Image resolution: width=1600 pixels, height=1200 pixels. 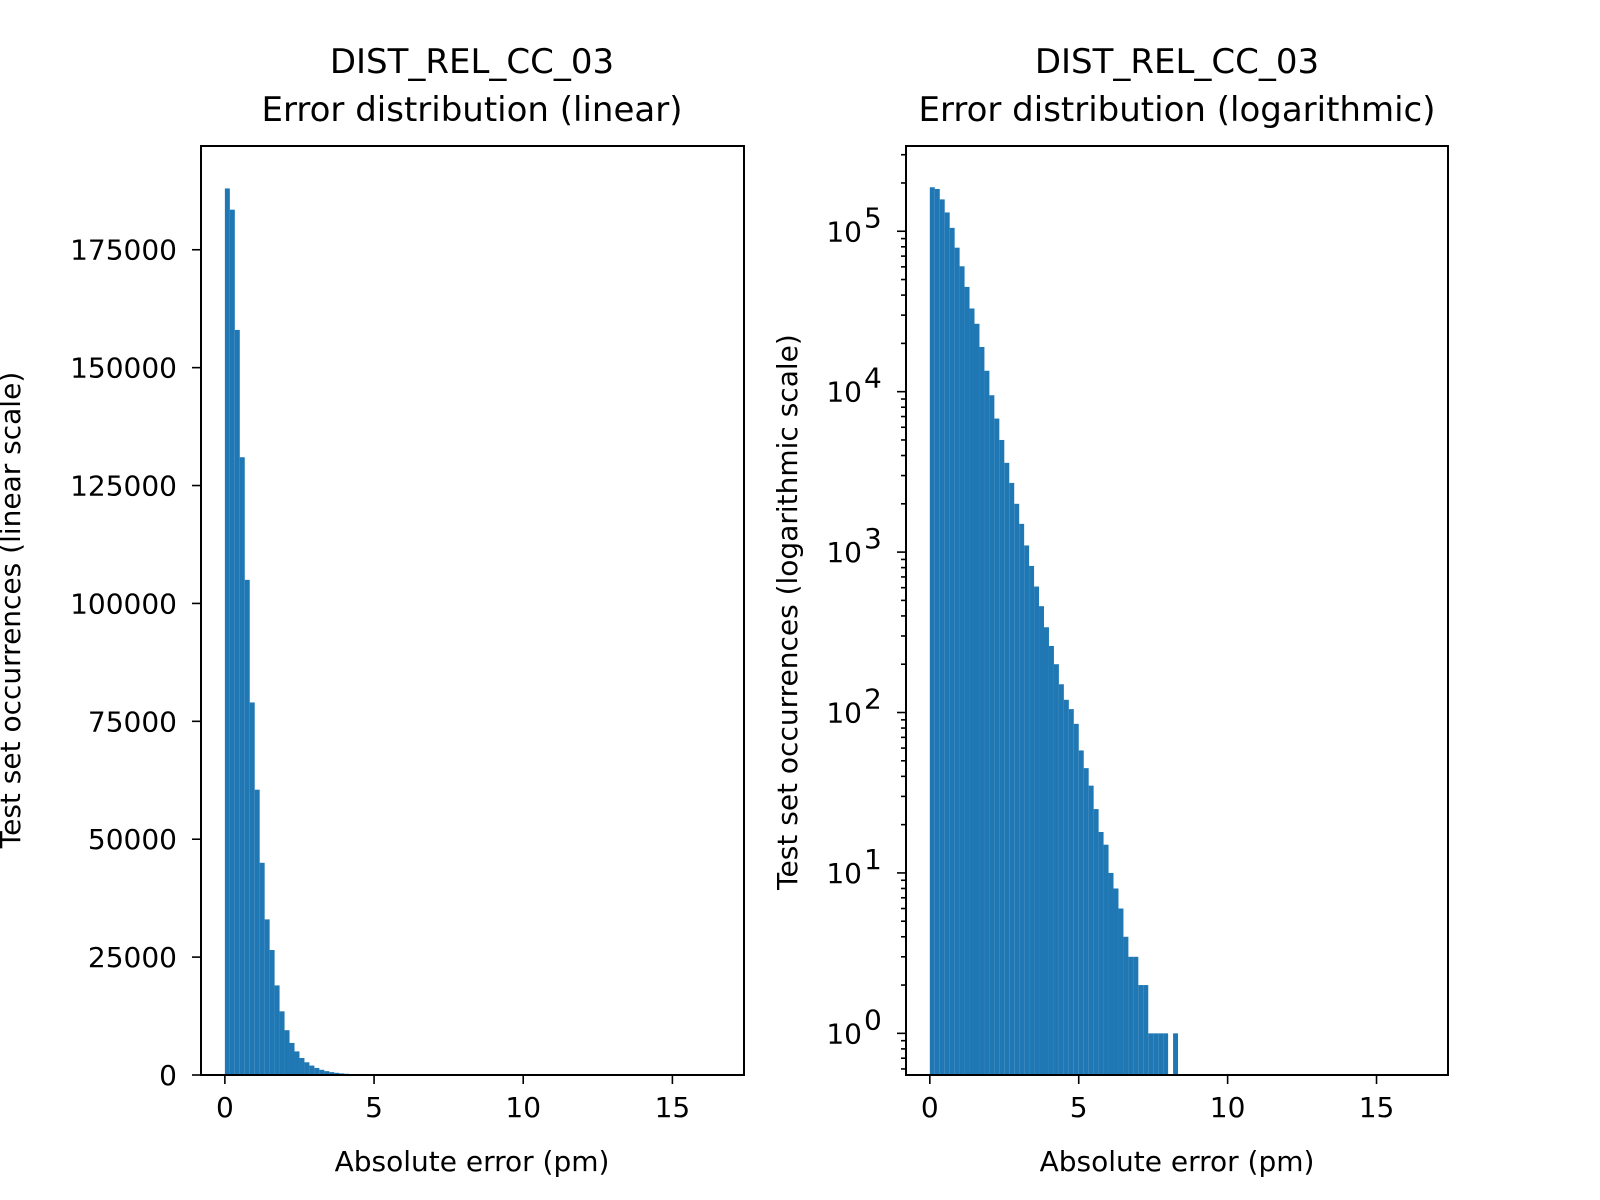 What do you see at coordinates (873, 538) in the screenshot?
I see `y-tick-exponent: 3` at bounding box center [873, 538].